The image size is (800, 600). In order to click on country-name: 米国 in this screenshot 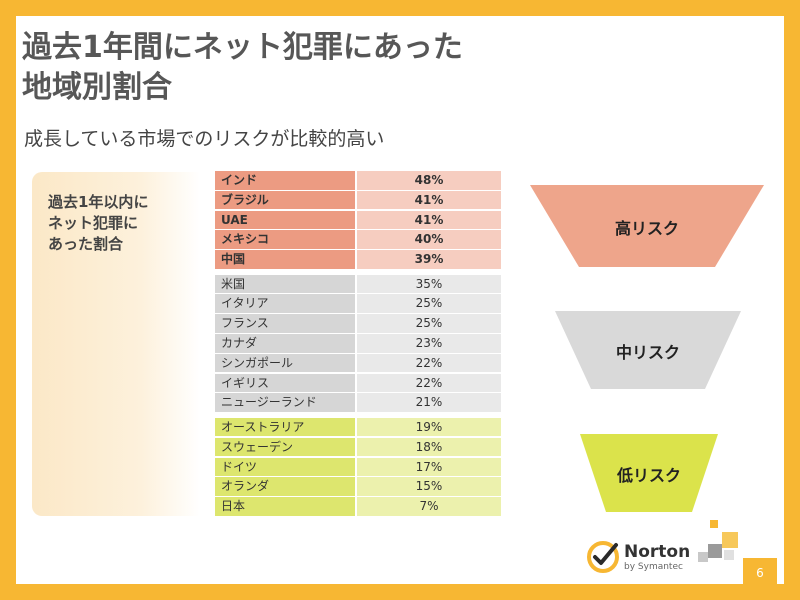, I will do `click(285, 284)`.